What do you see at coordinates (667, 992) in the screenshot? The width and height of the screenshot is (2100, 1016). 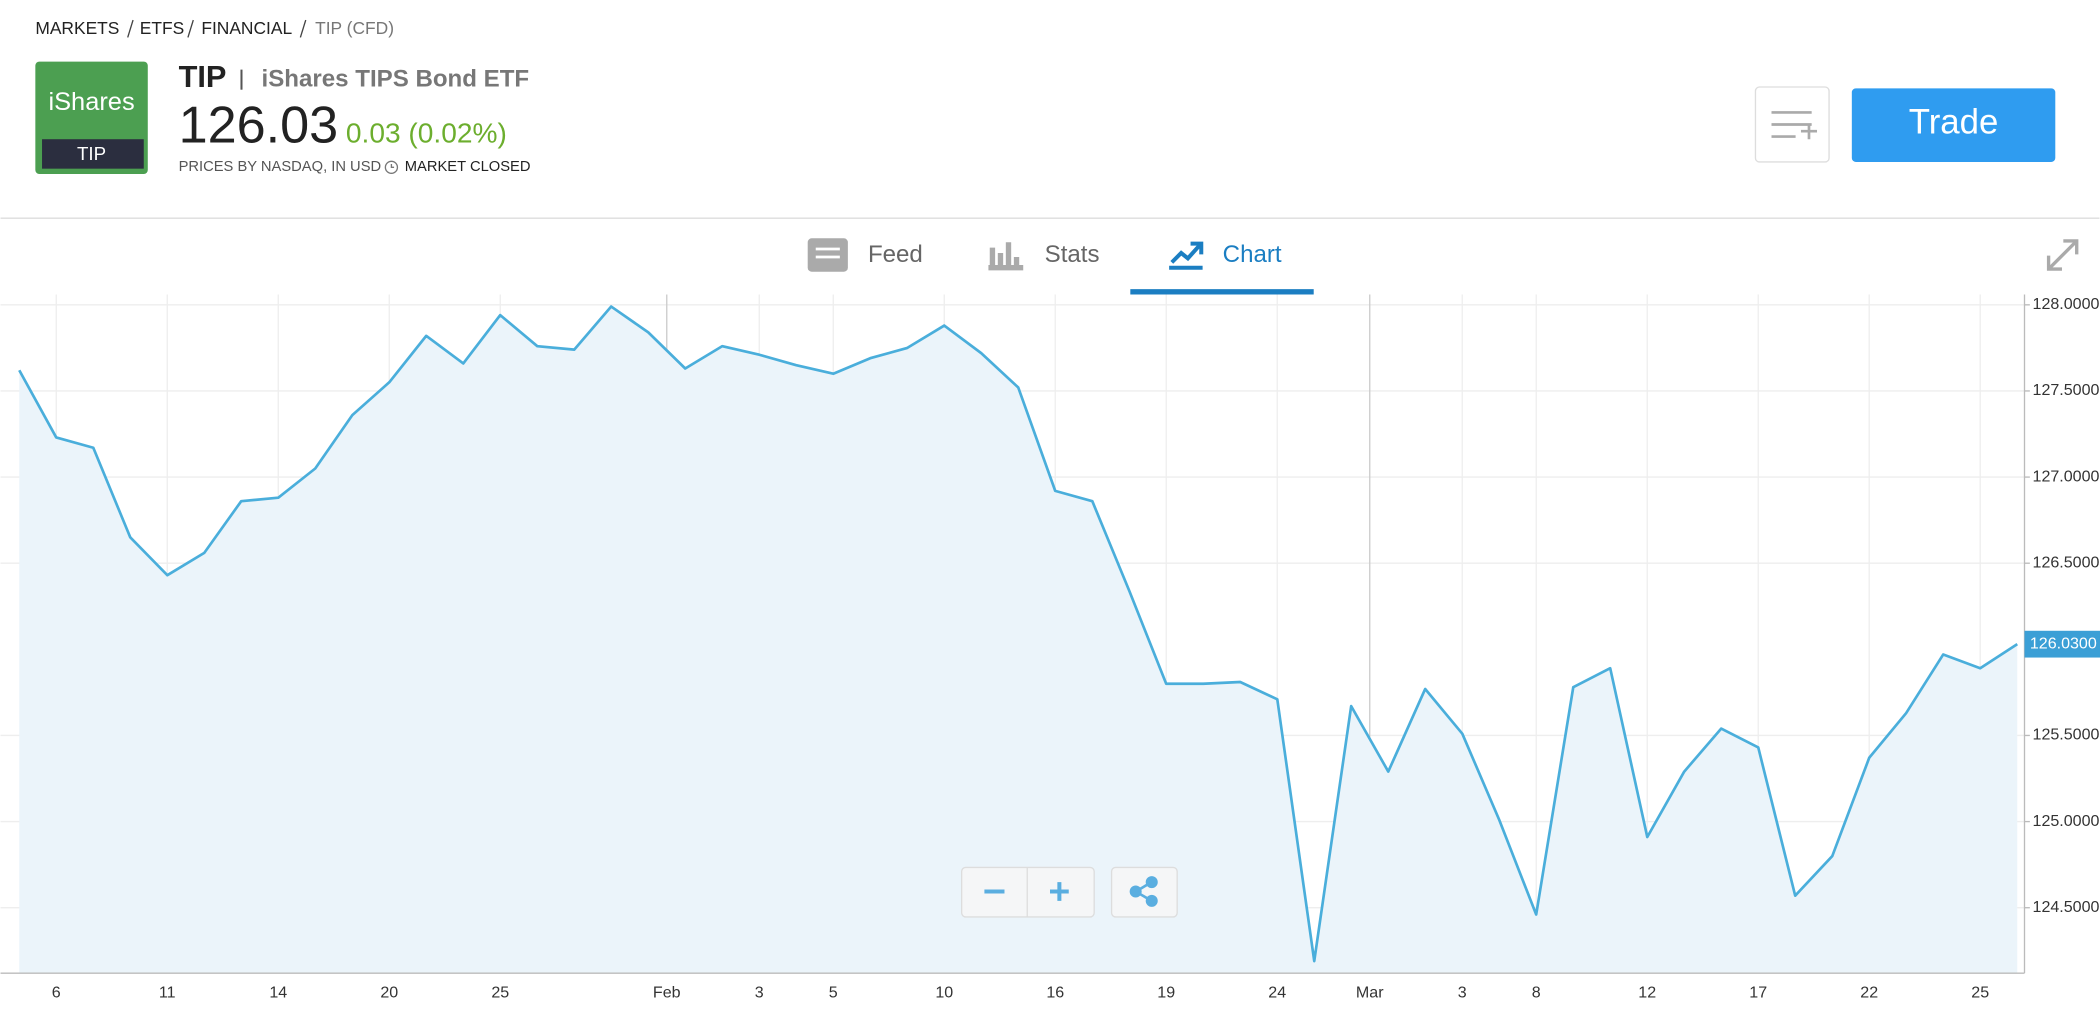 I see `x-tick-label: Feb` at bounding box center [667, 992].